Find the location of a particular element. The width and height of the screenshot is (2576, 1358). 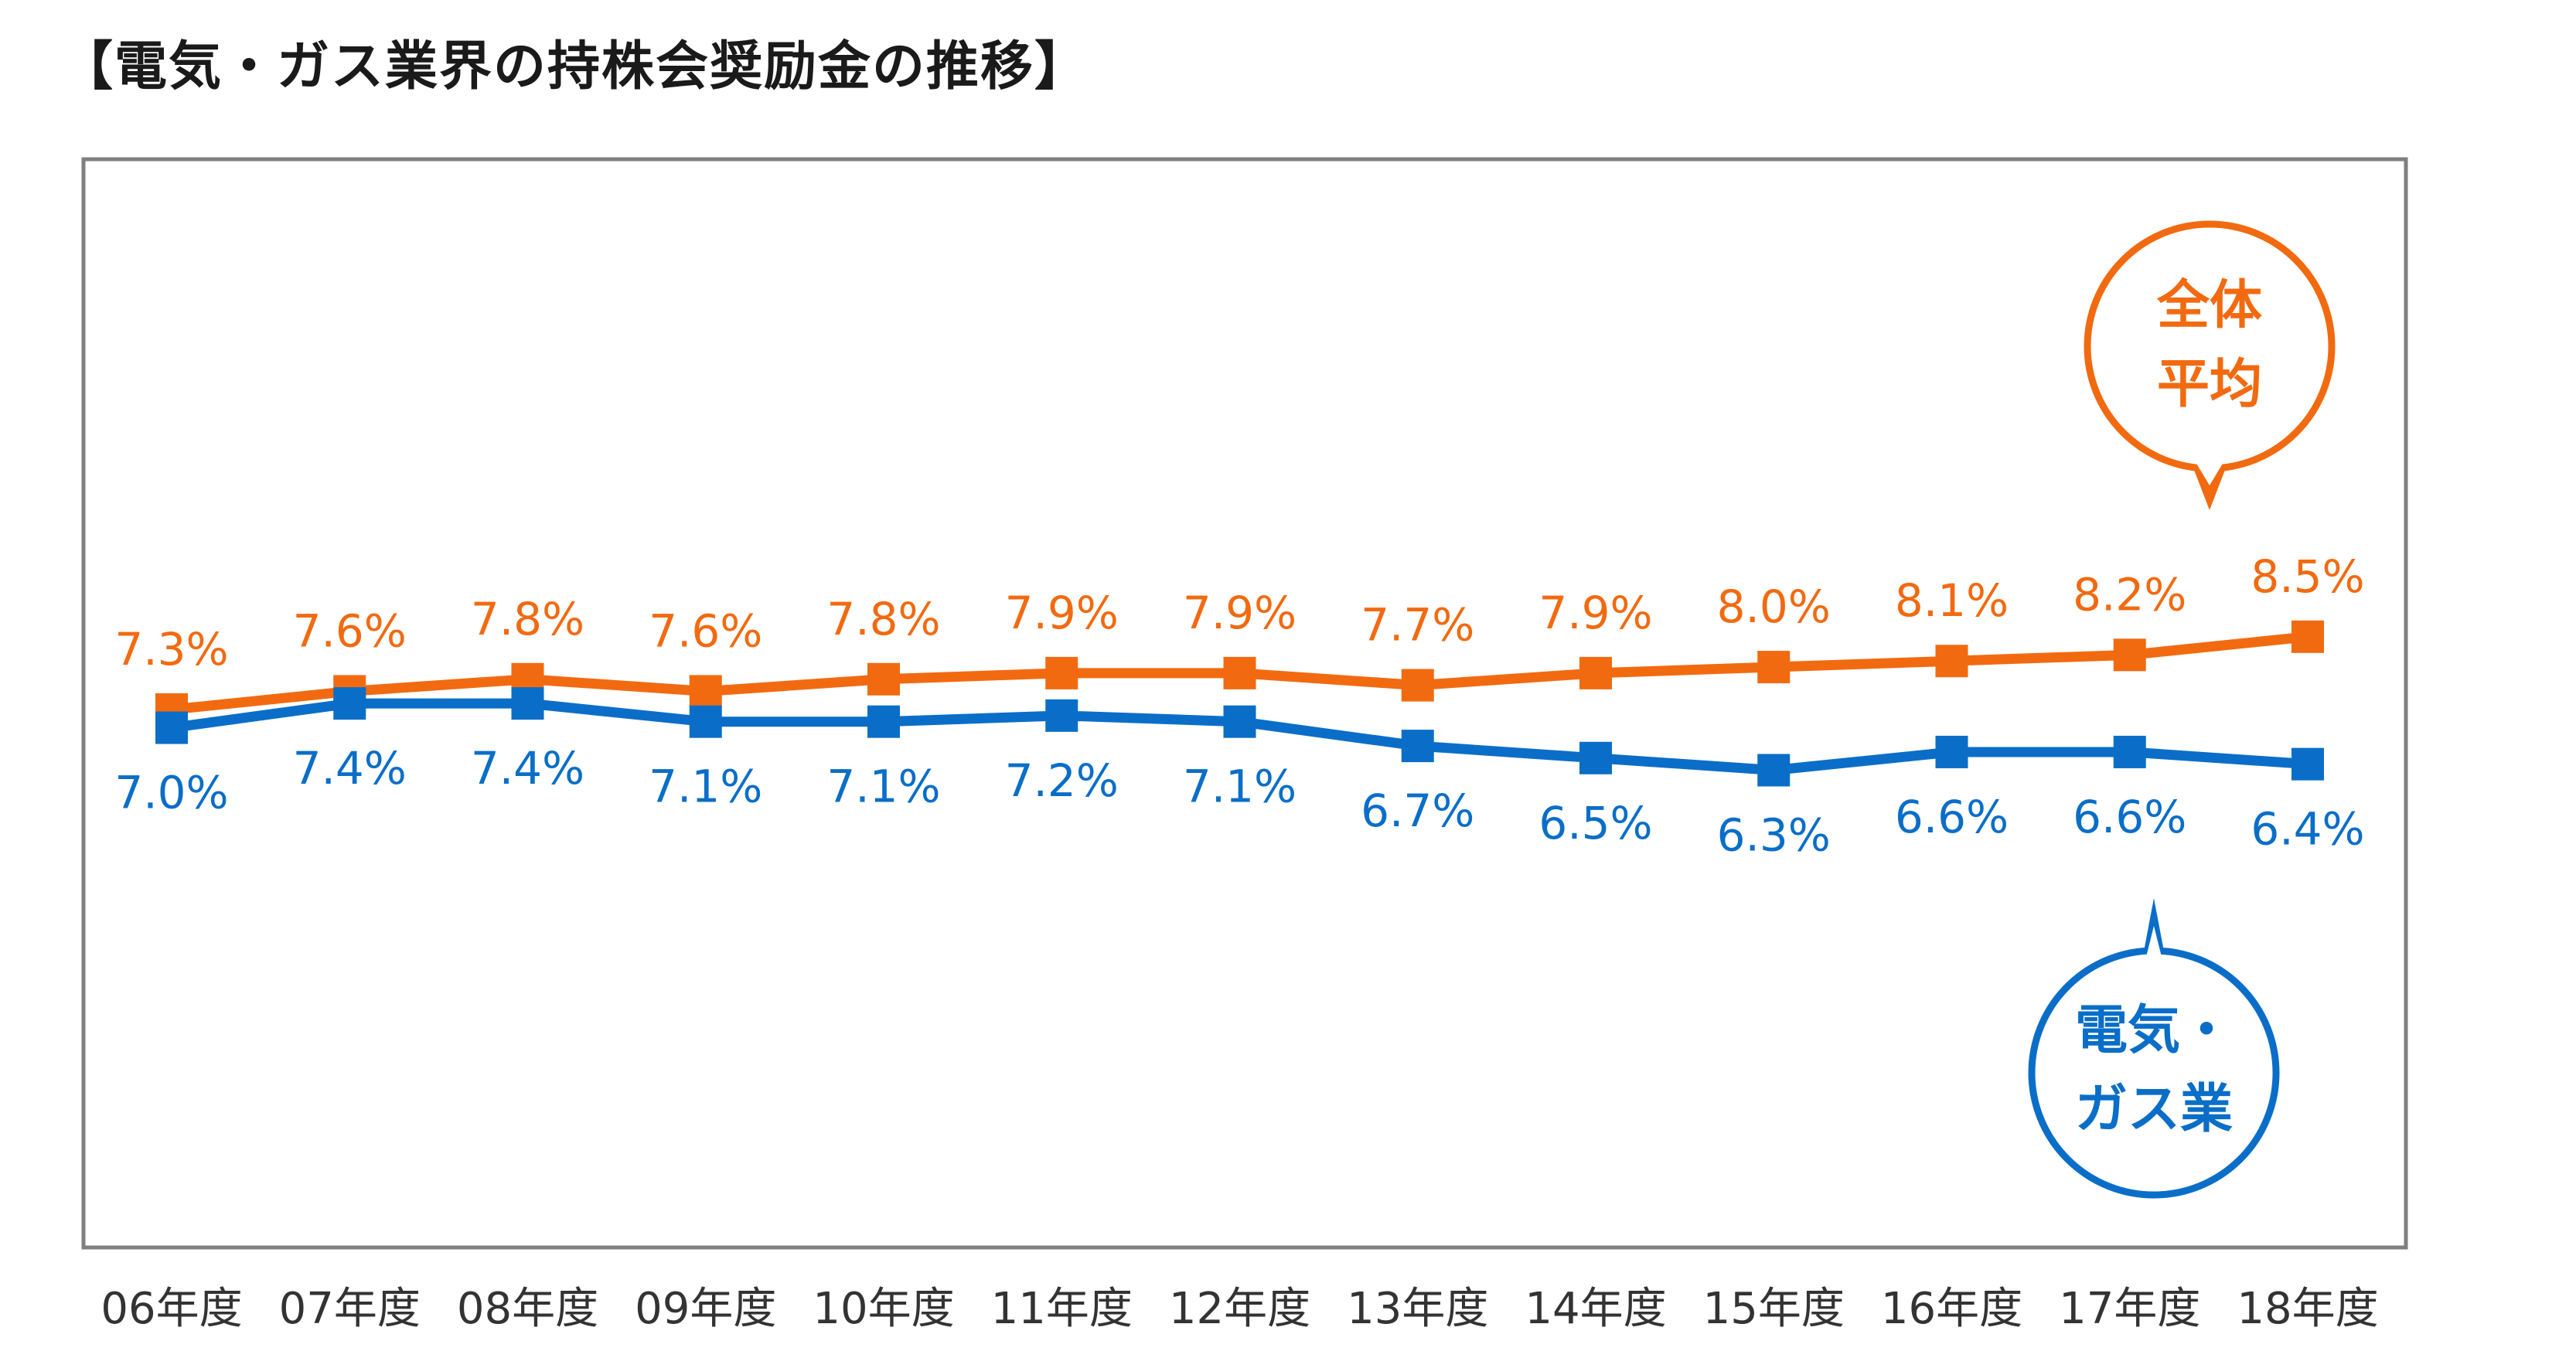

x-tick-label: 14年度 is located at coordinates (1596, 1309).